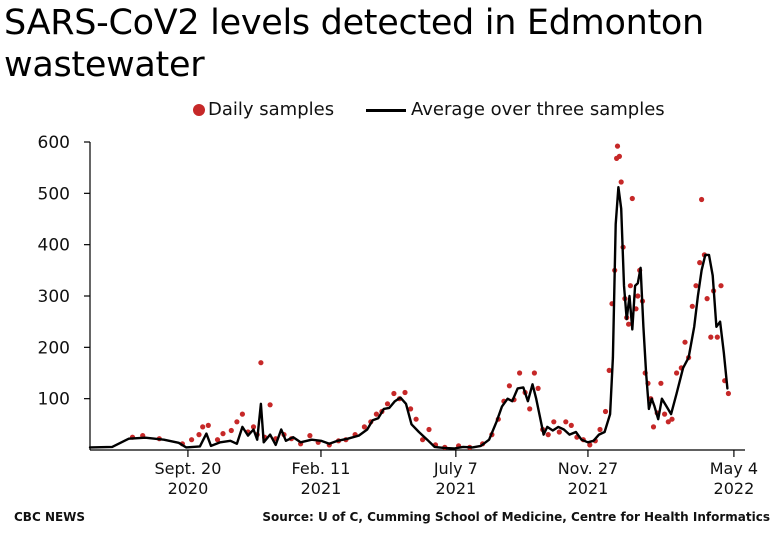 The height and width of the screenshot is (534, 780). Describe the element at coordinates (199, 110) in the screenshot. I see `legend-dot-icon` at that location.